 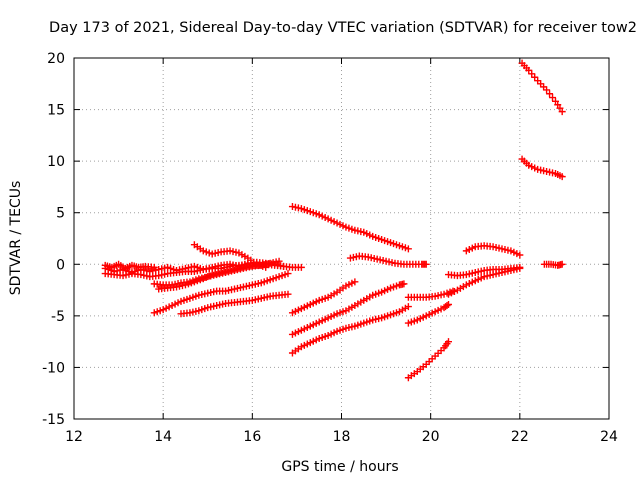 What do you see at coordinates (60, 265) in the screenshot?
I see `y-tick-label: 0` at bounding box center [60, 265].